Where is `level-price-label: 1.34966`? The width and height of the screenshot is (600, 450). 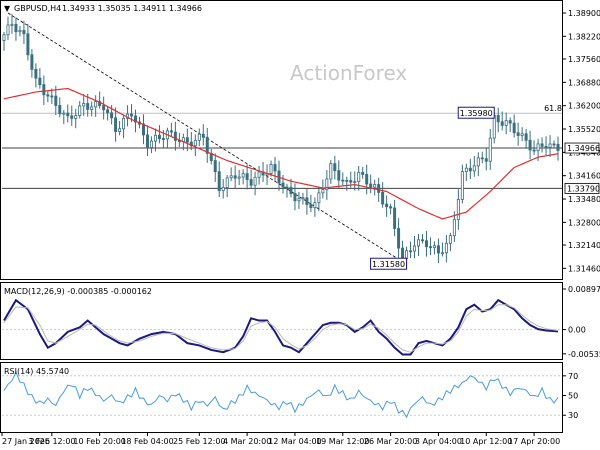 level-price-label: 1.34966 is located at coordinates (583, 148).